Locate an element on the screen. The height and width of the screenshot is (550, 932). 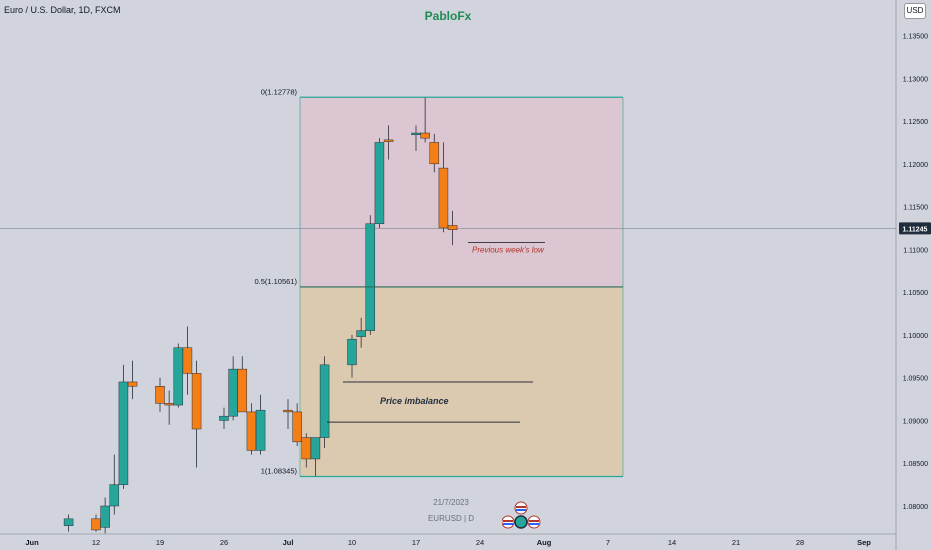
time-tick-label: 10 is located at coordinates (352, 542).